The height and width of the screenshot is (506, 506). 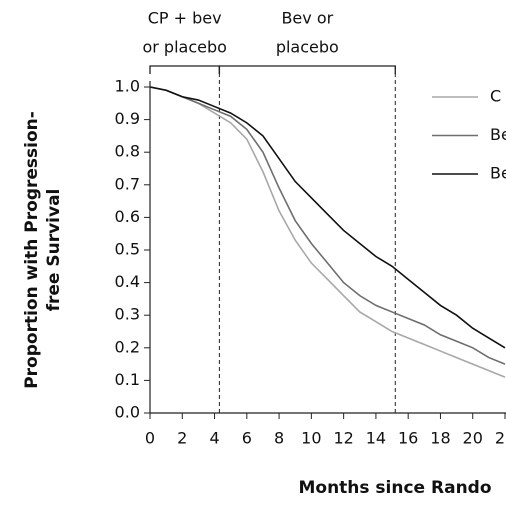 What do you see at coordinates (343, 438) in the screenshot?
I see `x-tick-label: 12` at bounding box center [343, 438].